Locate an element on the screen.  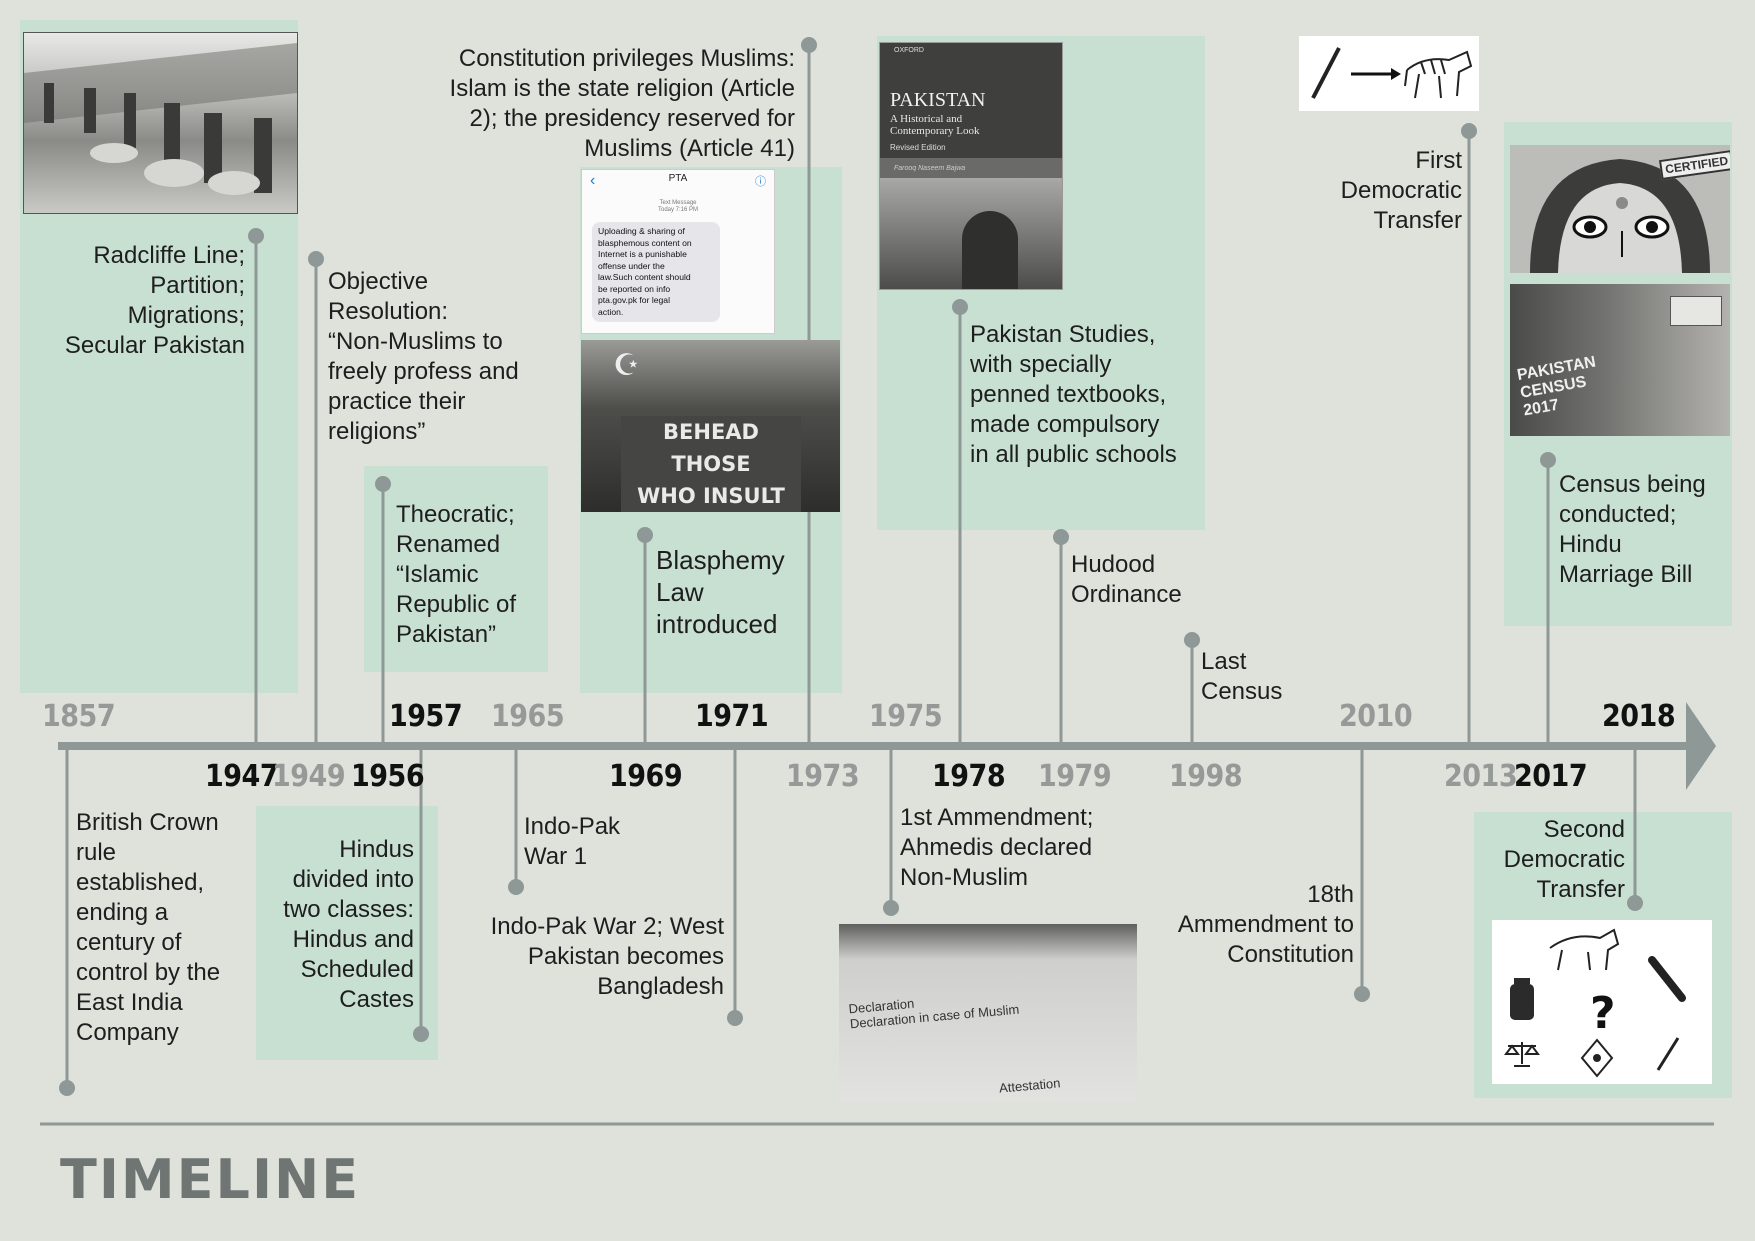
year-1979: 1979 is located at coordinates (1075, 776).